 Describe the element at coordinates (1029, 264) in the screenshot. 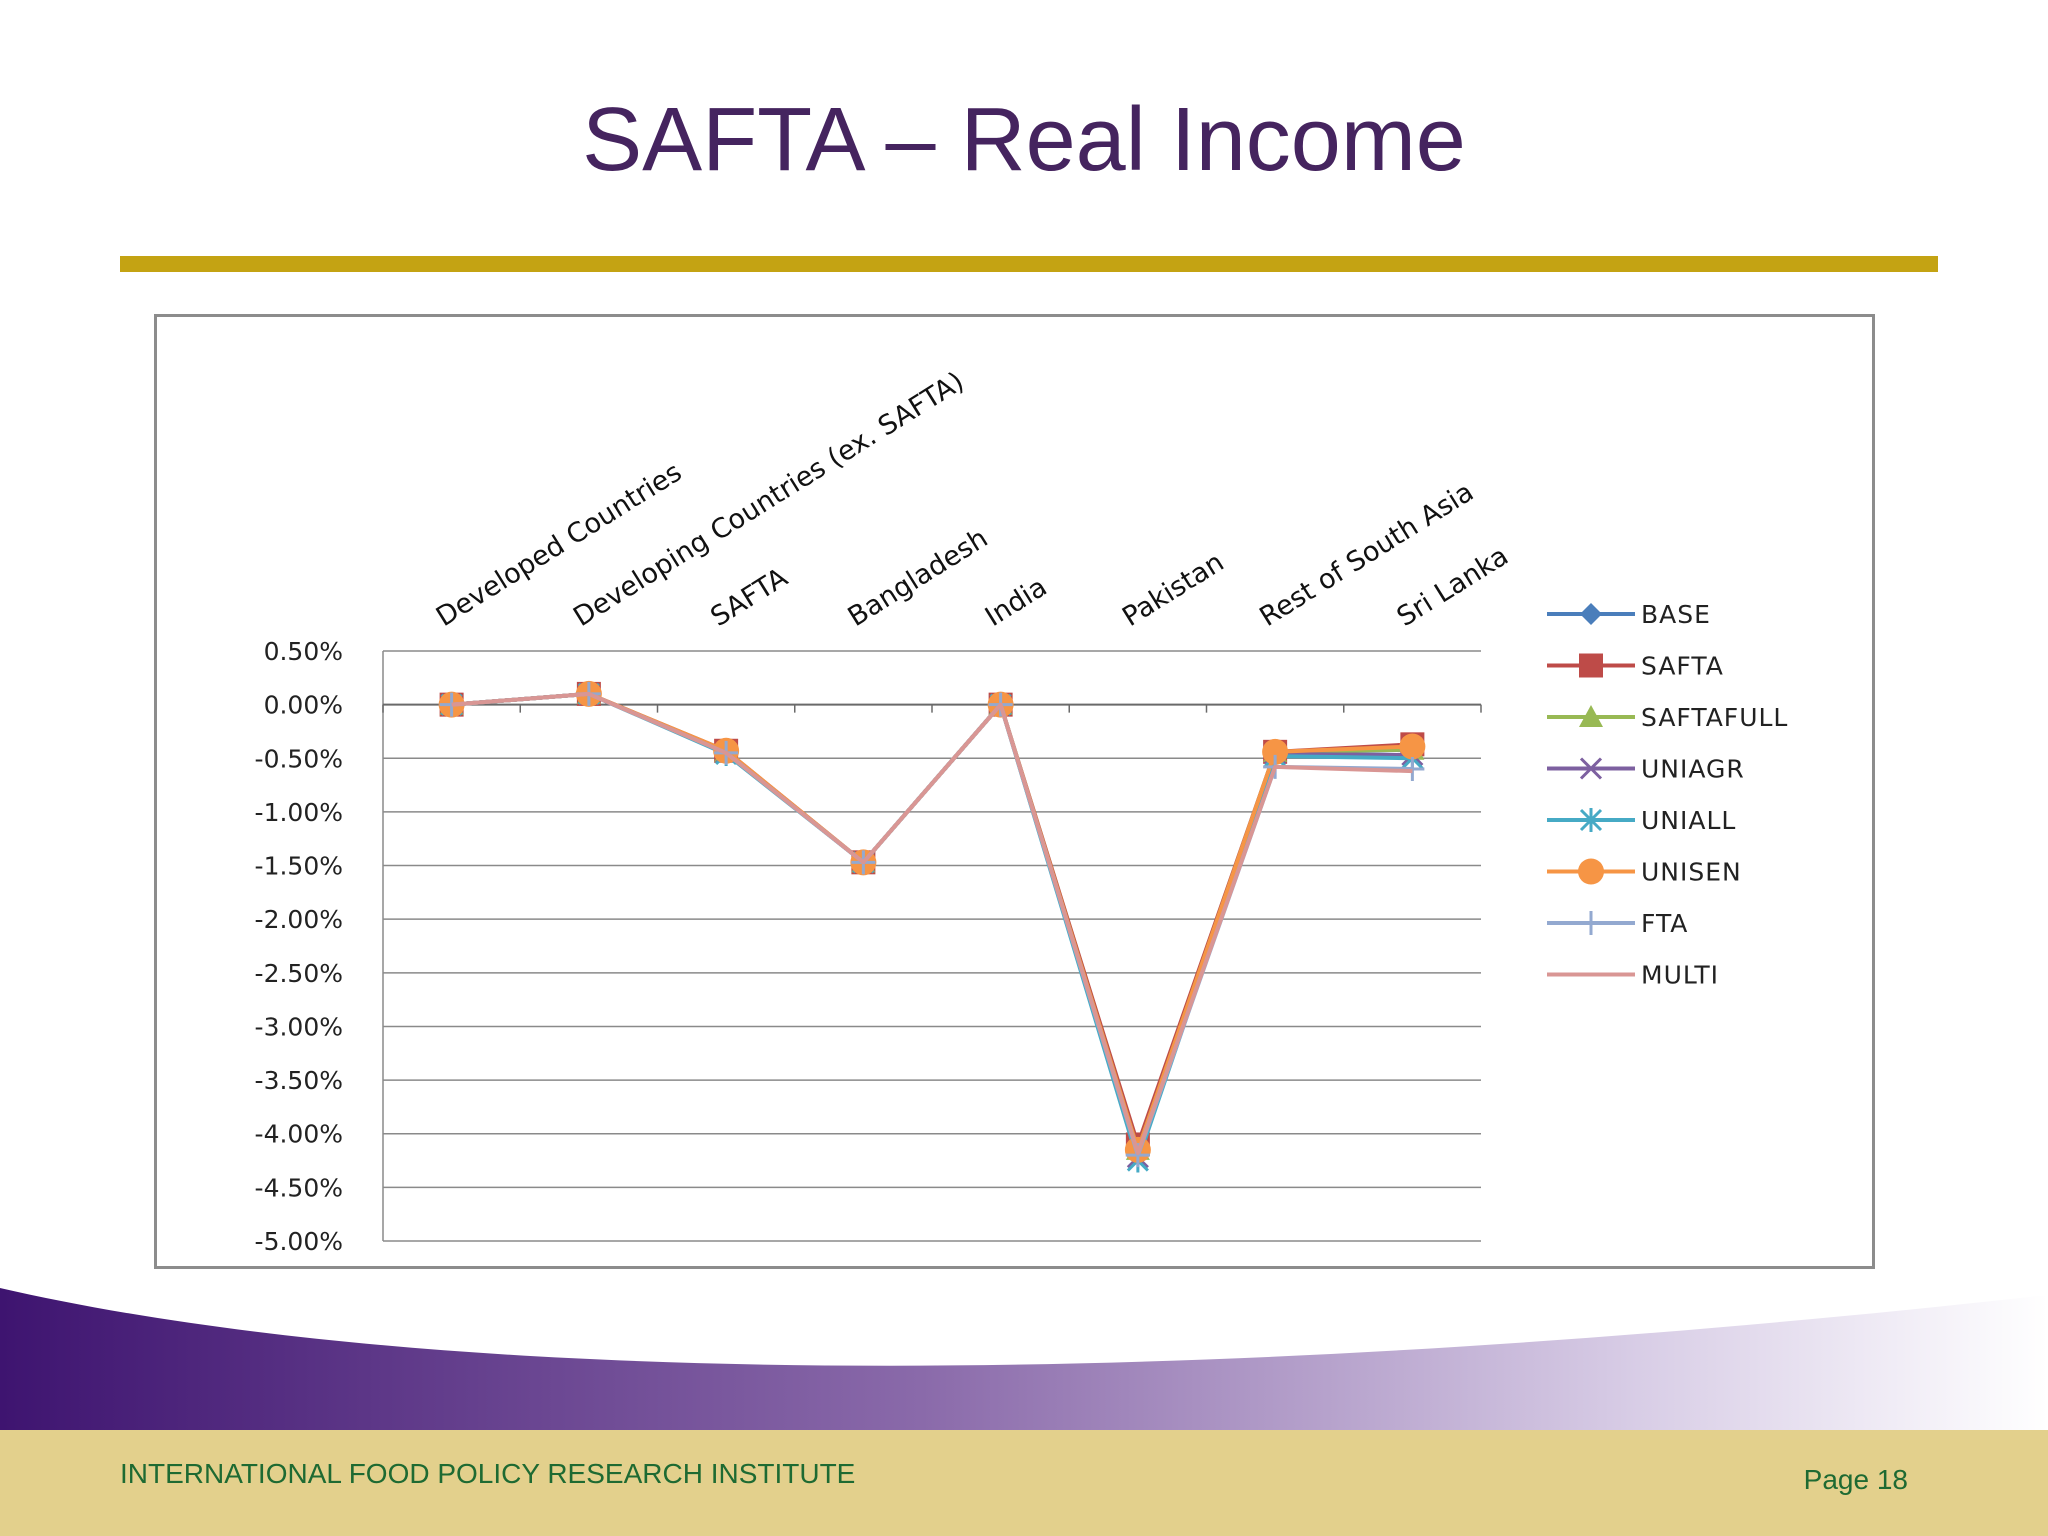

I see `title-rule` at that location.